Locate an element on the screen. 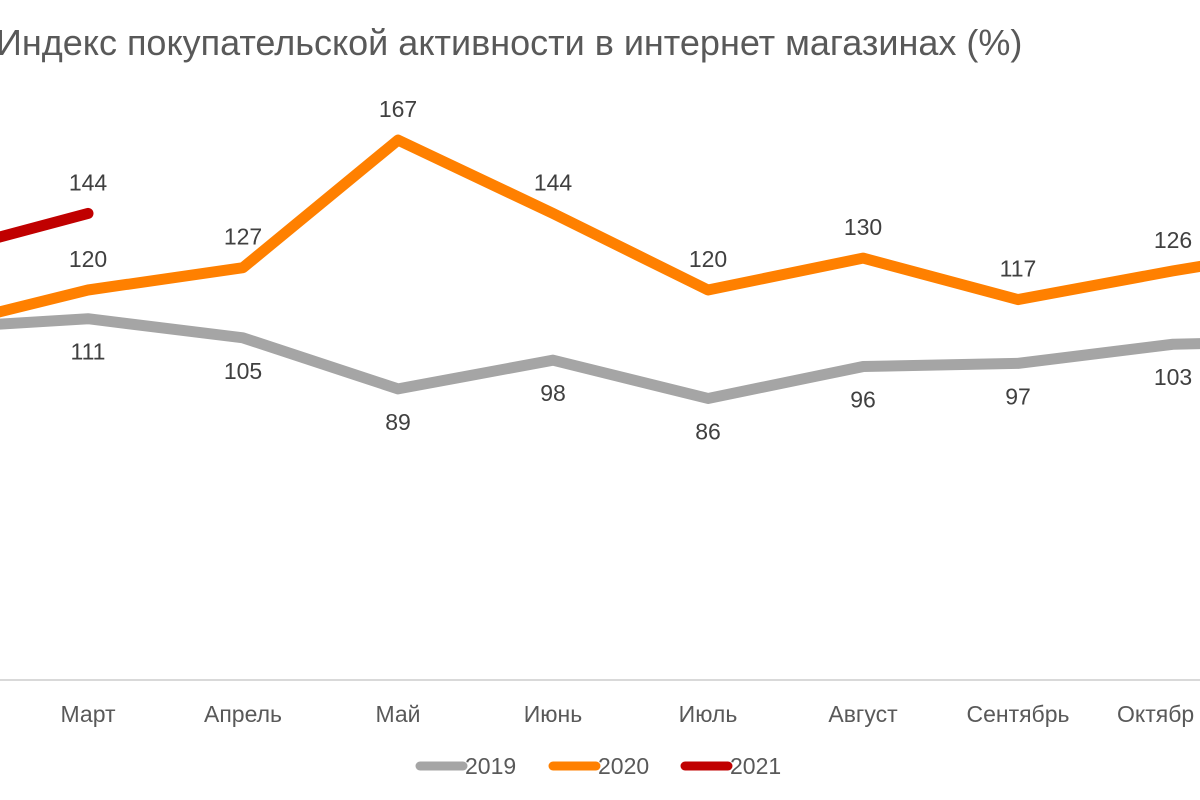 Image resolution: width=1200 pixels, height=800 pixels. series-line-2021 is located at coordinates (47, 225).